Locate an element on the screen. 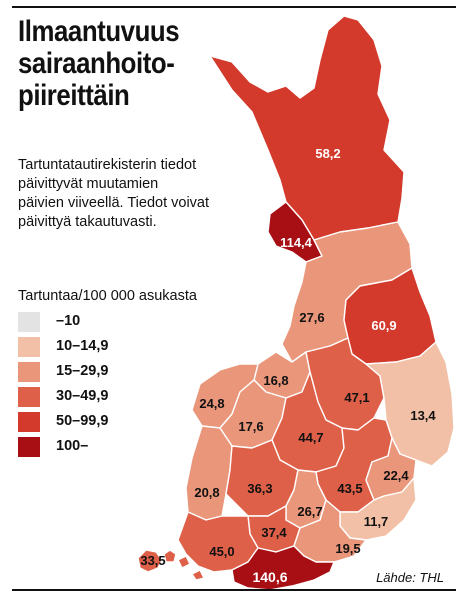 Image resolution: width=468 pixels, height=597 pixels. region-value: 44,7 is located at coordinates (310, 437).